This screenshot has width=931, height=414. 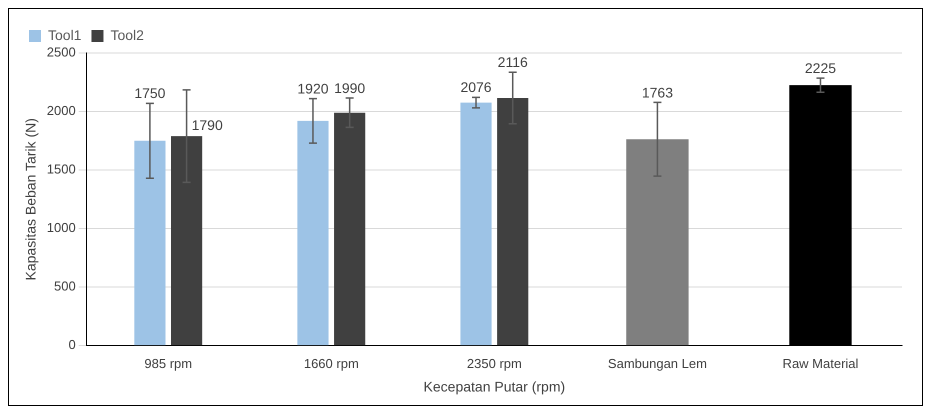 What do you see at coordinates (513, 62) in the screenshot?
I see `data-label: 2116` at bounding box center [513, 62].